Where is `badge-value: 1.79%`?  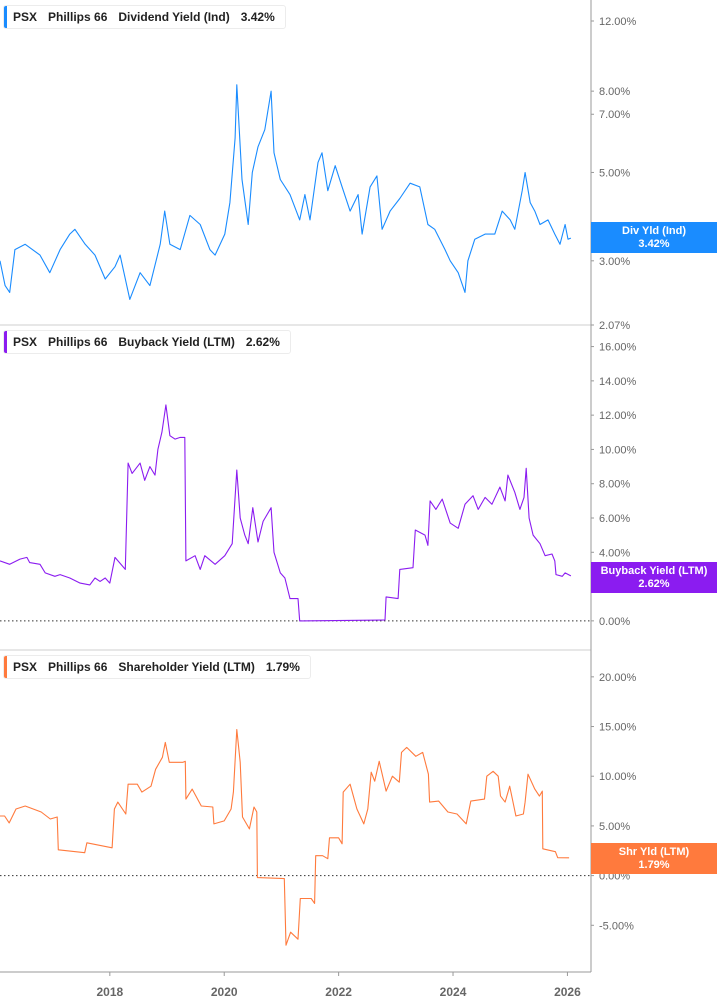
badge-value: 1.79% is located at coordinates (654, 864).